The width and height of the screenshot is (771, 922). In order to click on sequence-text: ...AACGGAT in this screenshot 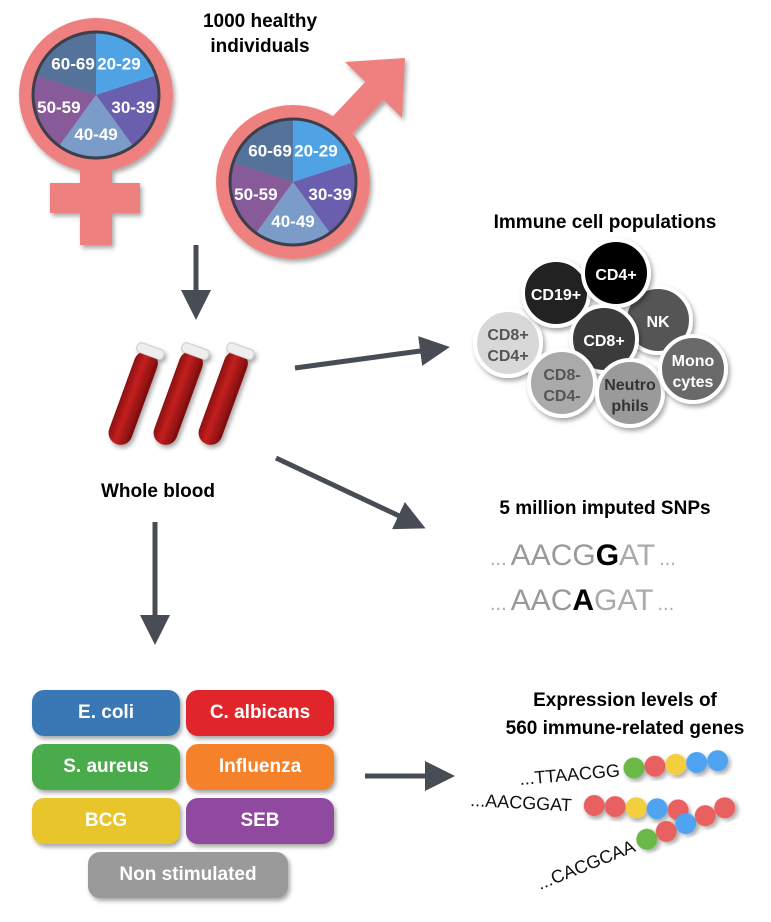, I will do `click(521, 802)`.